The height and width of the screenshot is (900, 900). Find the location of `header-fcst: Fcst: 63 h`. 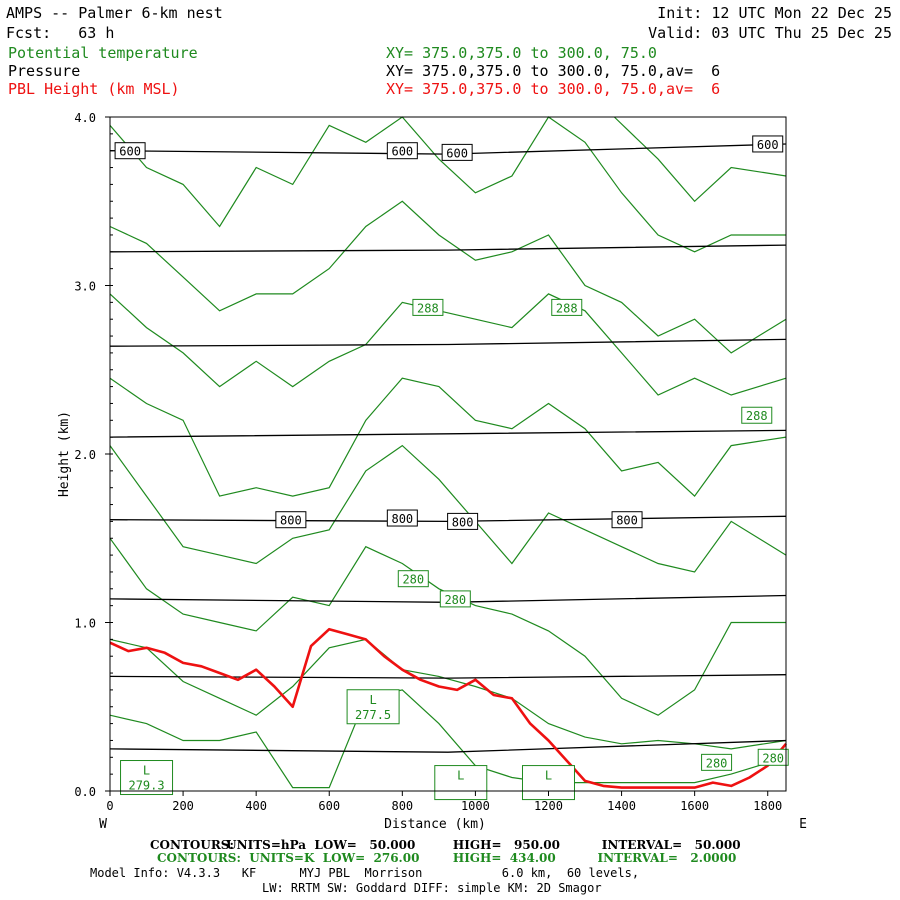

header-fcst: Fcst: 63 h is located at coordinates (60, 33).